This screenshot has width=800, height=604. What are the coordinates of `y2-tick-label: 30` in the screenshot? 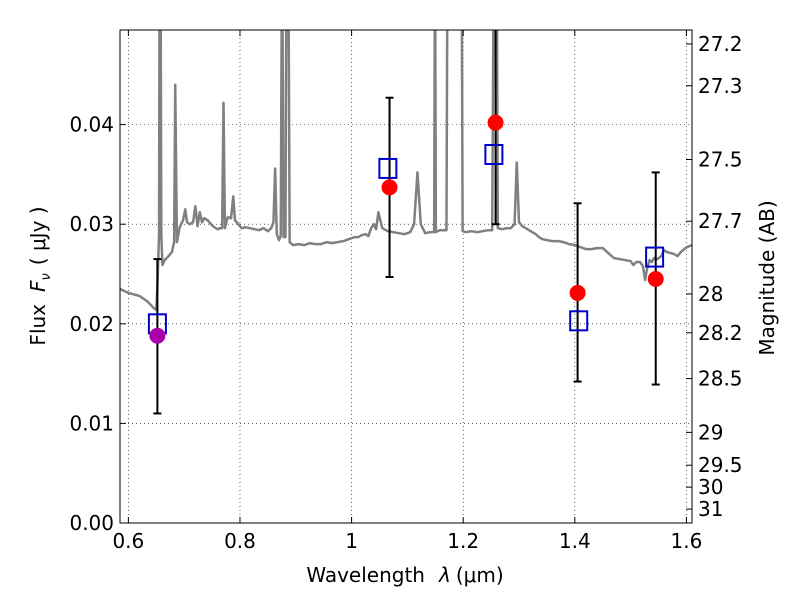 It's located at (710, 487).